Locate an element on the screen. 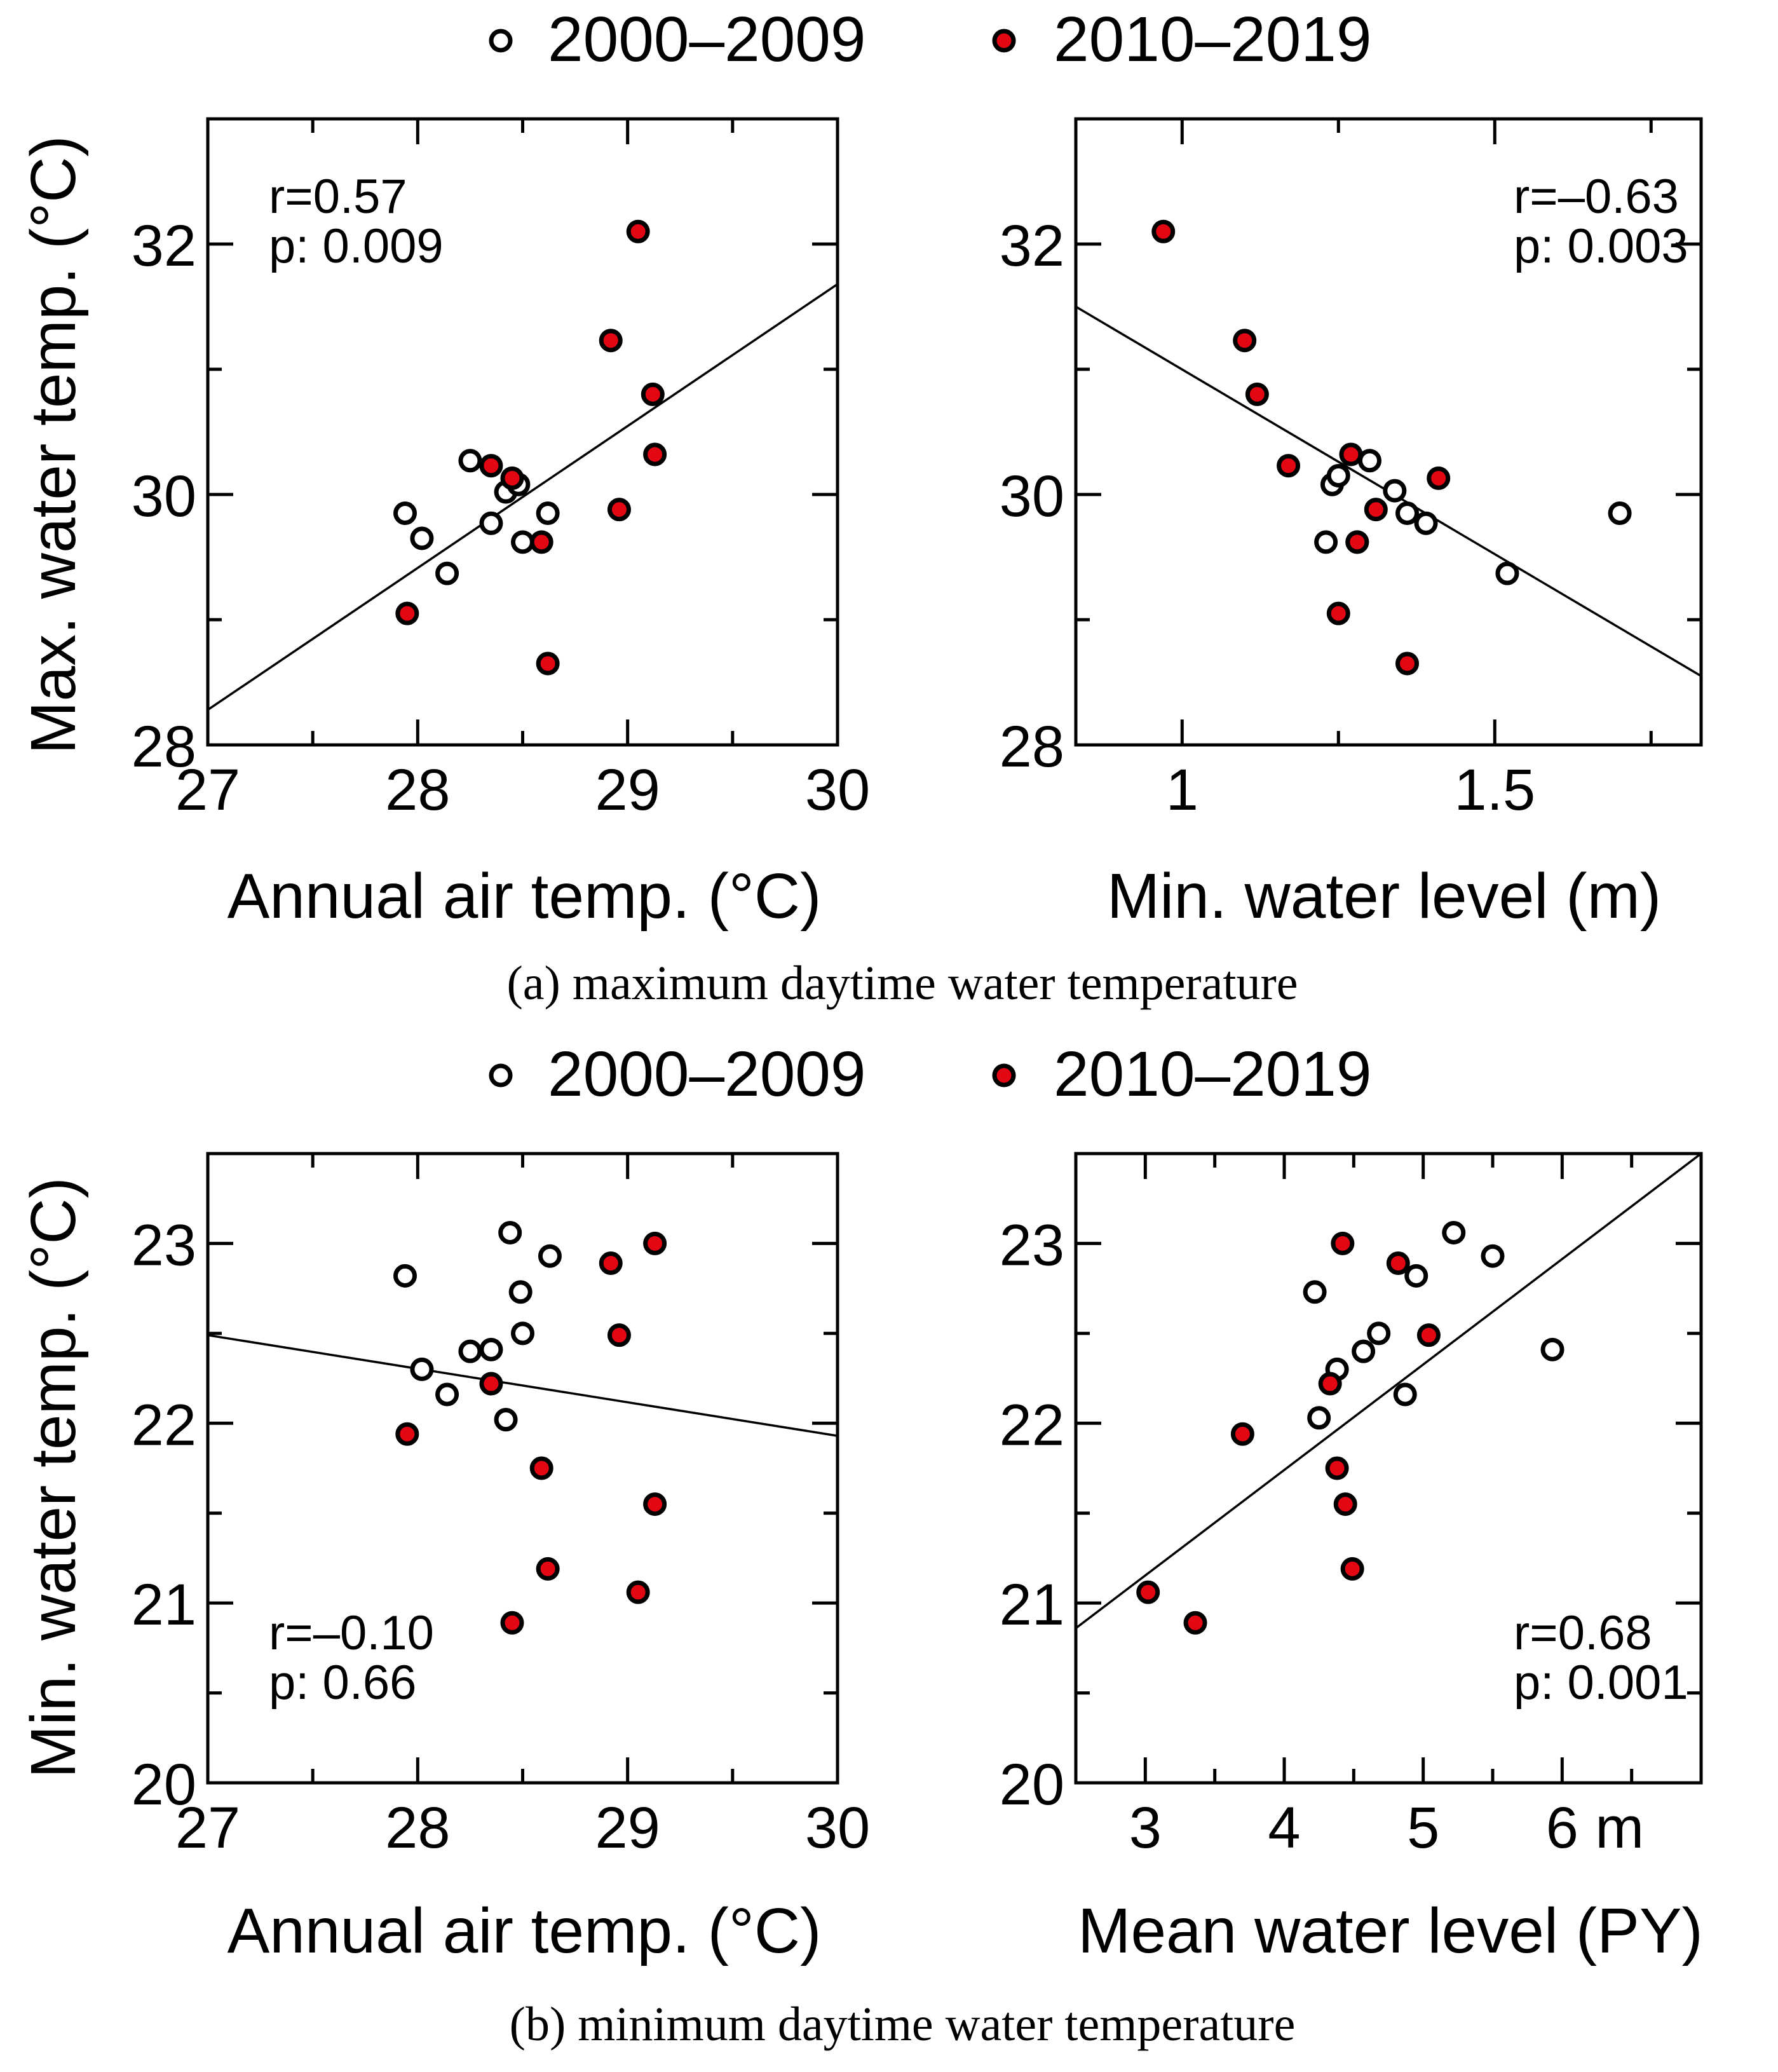  p-value-label: p: 0.001 is located at coordinates (1601, 1683).